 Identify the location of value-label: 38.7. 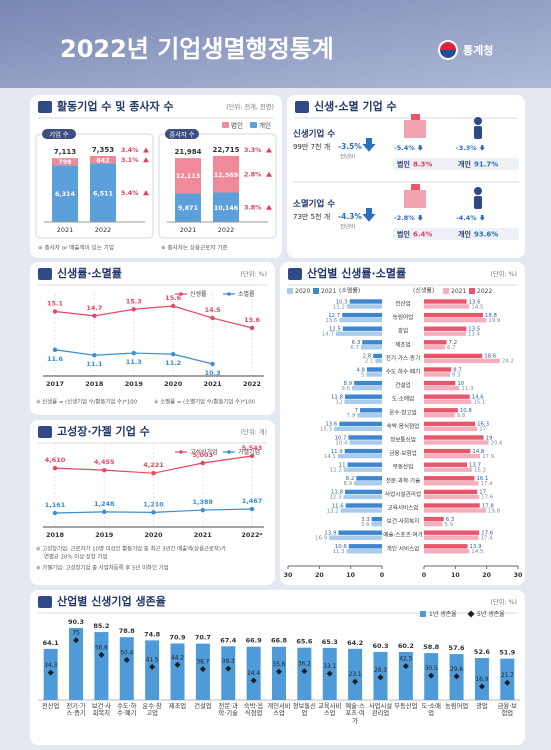
(202, 663).